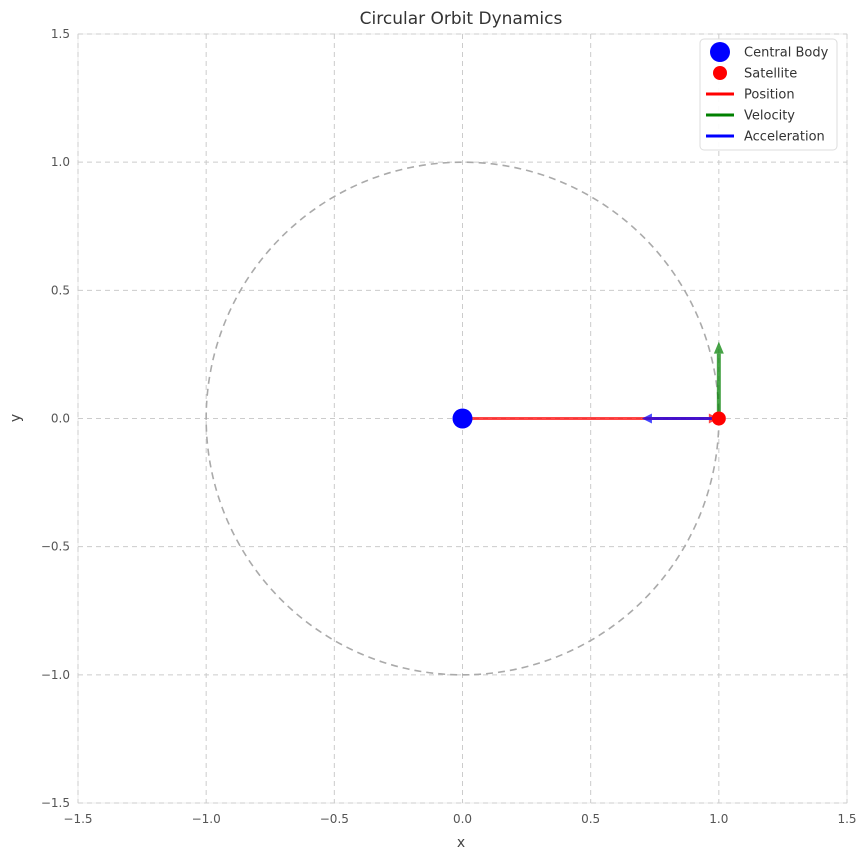 Image resolution: width=867 pixels, height=860 pixels. Describe the element at coordinates (55, 547) in the screenshot. I see `y-tick-label: −0.5` at that location.